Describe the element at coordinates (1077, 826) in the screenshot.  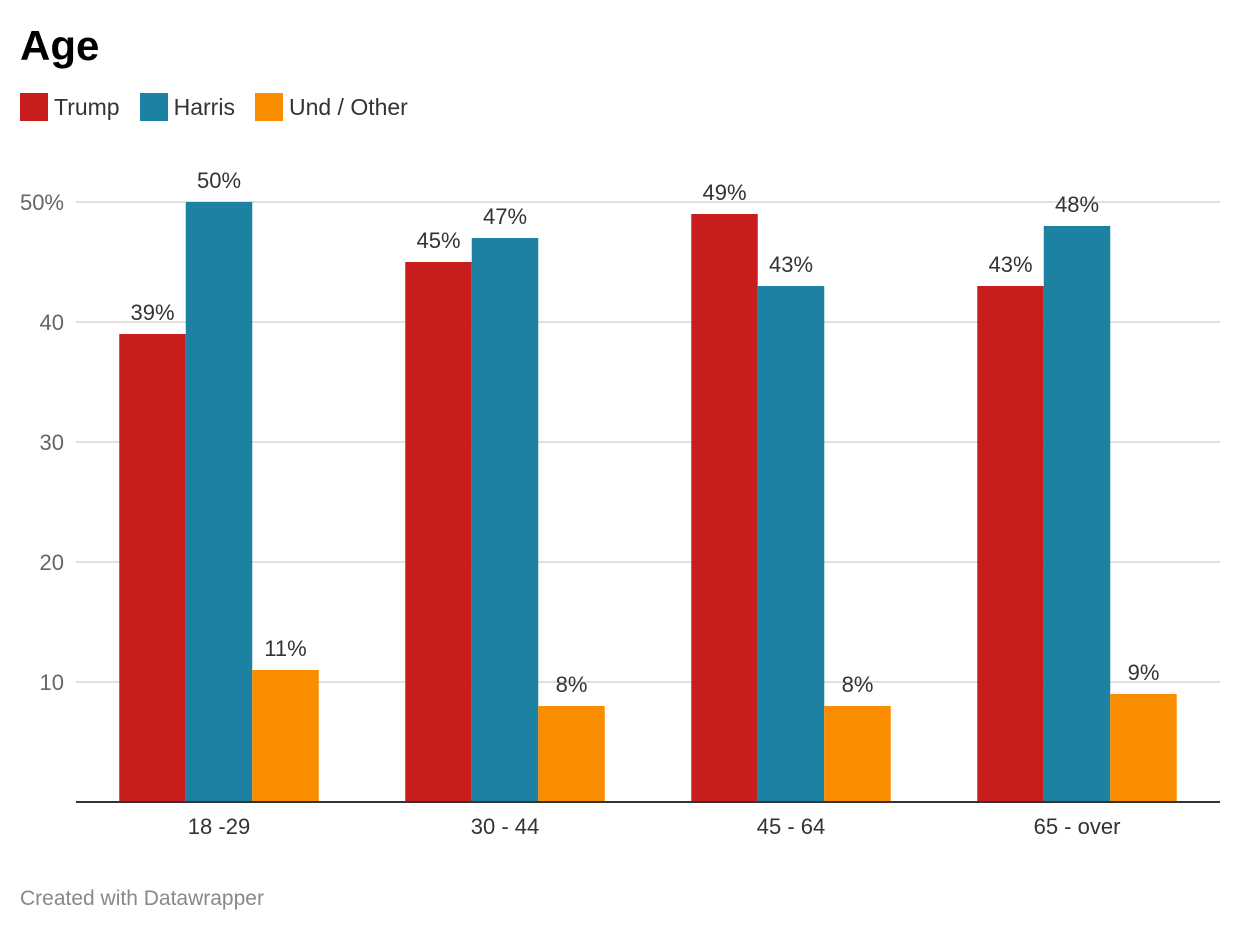
I see `x-tick-label-65-over: 65 - over` at that location.